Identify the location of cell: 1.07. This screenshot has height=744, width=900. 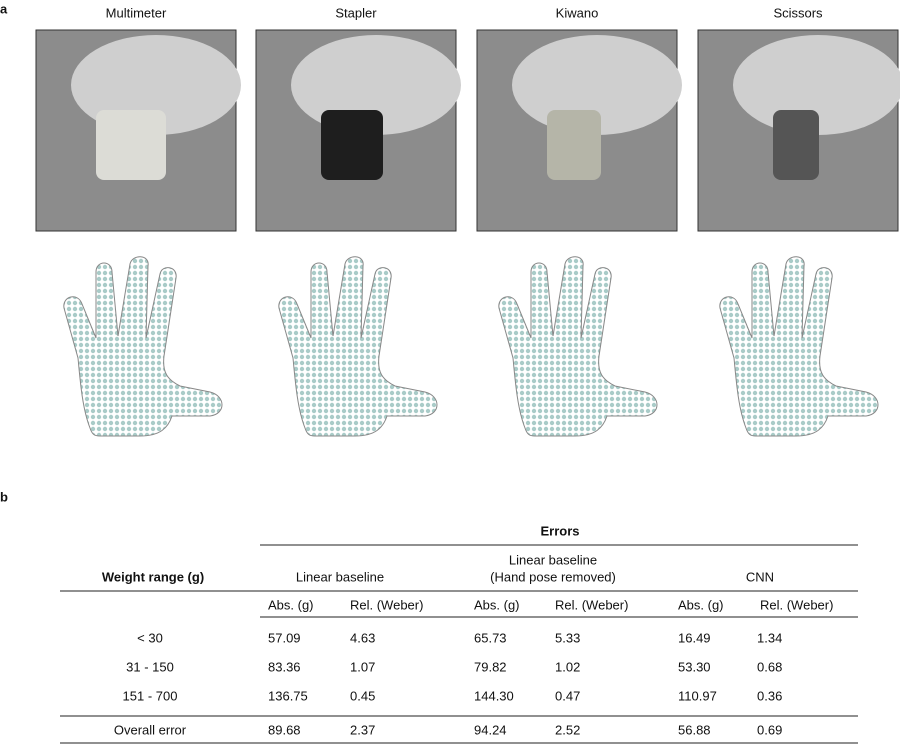
(362, 666).